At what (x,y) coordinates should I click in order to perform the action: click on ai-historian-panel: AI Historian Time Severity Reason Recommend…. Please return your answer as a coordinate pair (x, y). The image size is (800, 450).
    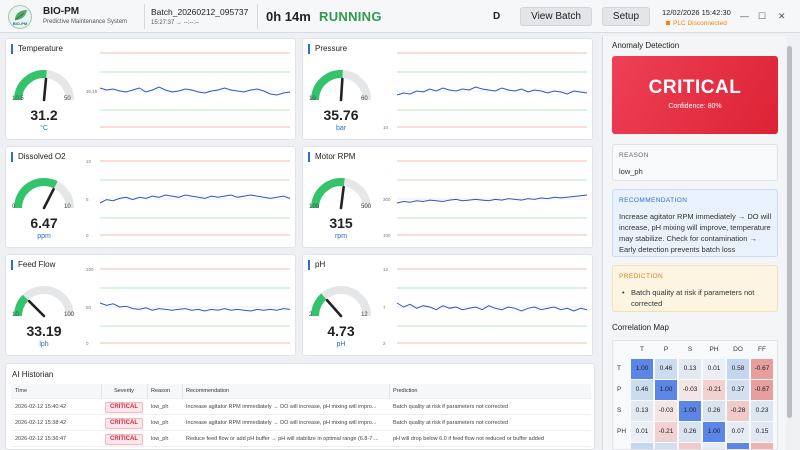
    Looking at the image, I should click on (300, 406).